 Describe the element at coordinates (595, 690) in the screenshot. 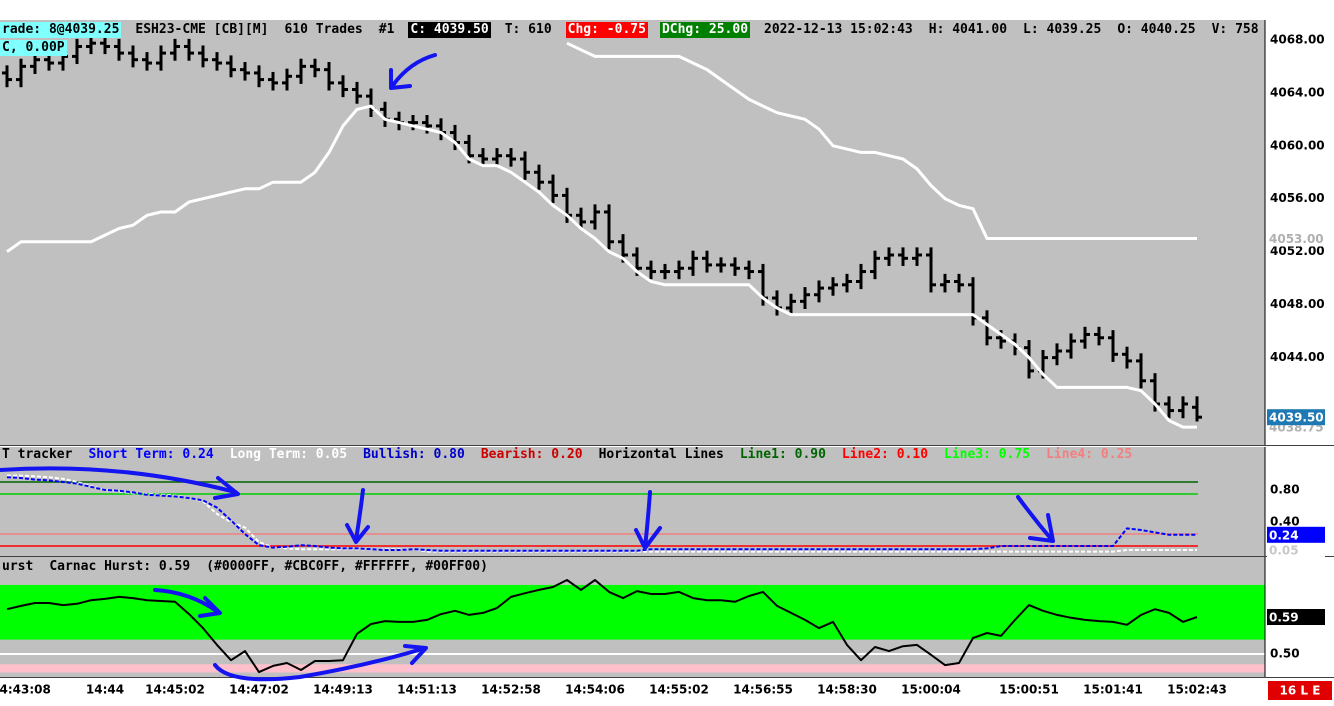

I see `x-tick-label: 14:54:06` at that location.